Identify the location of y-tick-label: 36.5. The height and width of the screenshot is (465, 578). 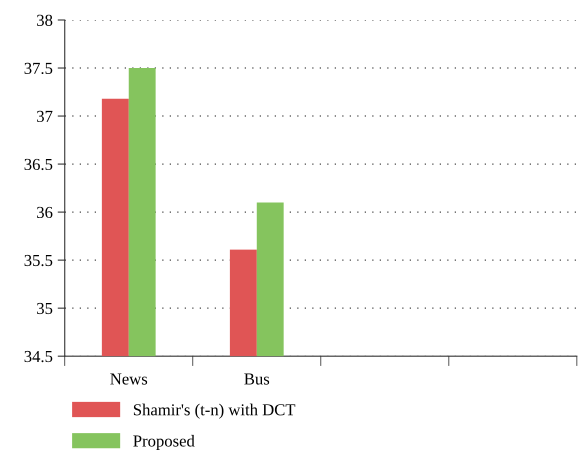
(38, 164).